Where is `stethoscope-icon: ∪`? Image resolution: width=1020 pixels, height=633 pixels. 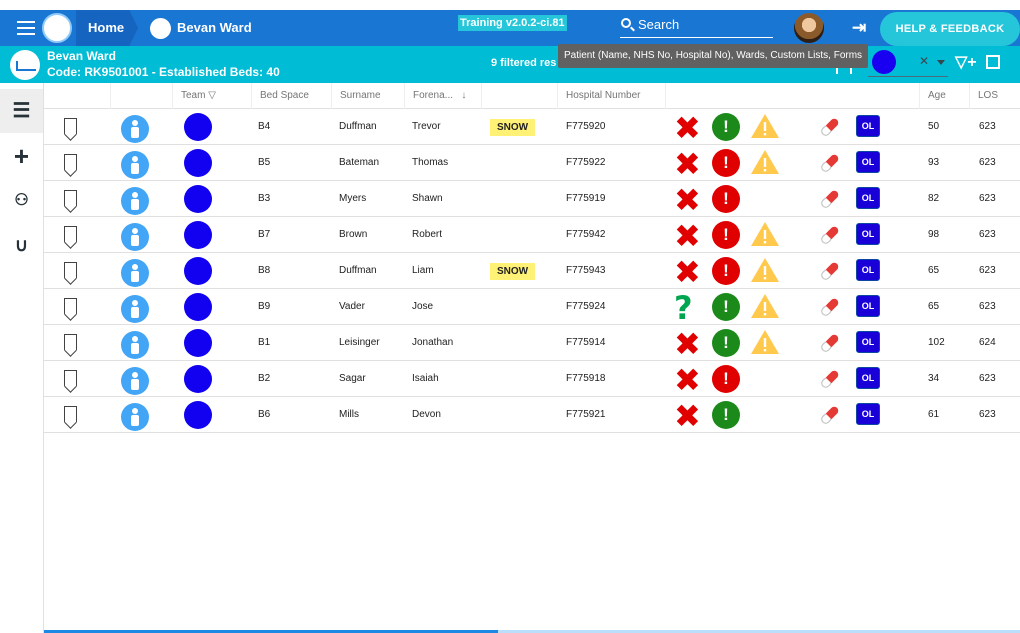 stethoscope-icon: ∪ is located at coordinates (21, 245).